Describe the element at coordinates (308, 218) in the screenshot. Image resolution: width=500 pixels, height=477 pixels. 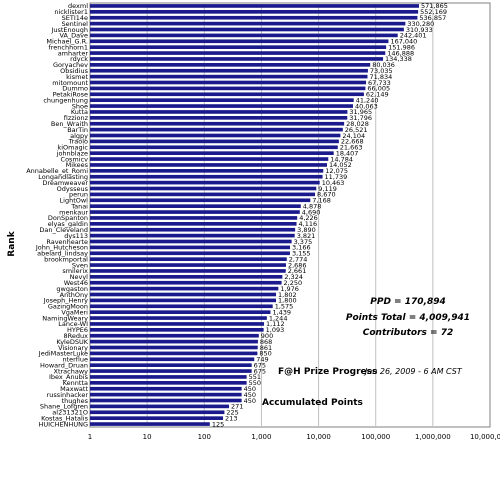
I see `value-label: 4,226` at that location.